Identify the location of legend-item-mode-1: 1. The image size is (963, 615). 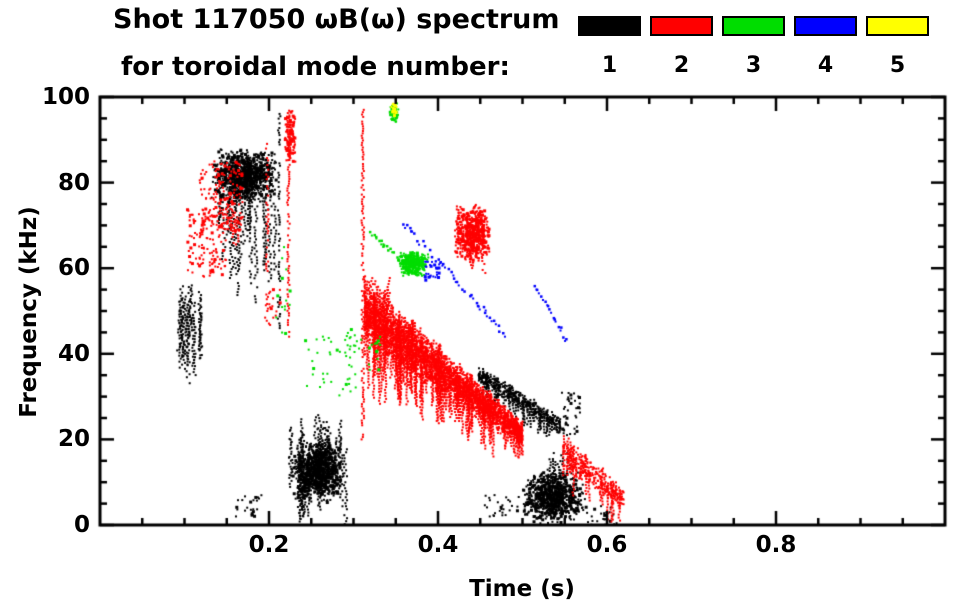
(609, 47).